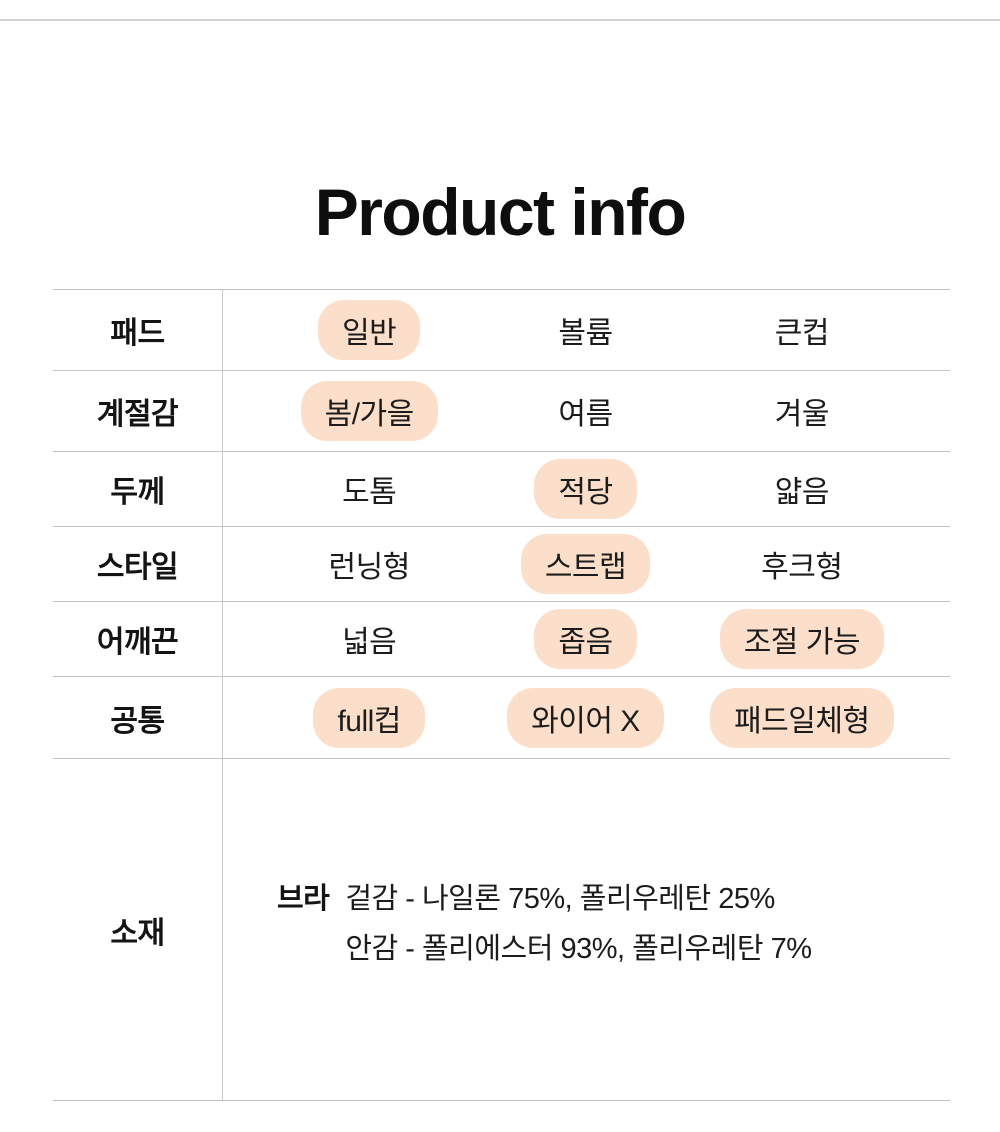 The width and height of the screenshot is (1000, 1132). I want to click on value-cell: 패드일체형, so click(802, 717).